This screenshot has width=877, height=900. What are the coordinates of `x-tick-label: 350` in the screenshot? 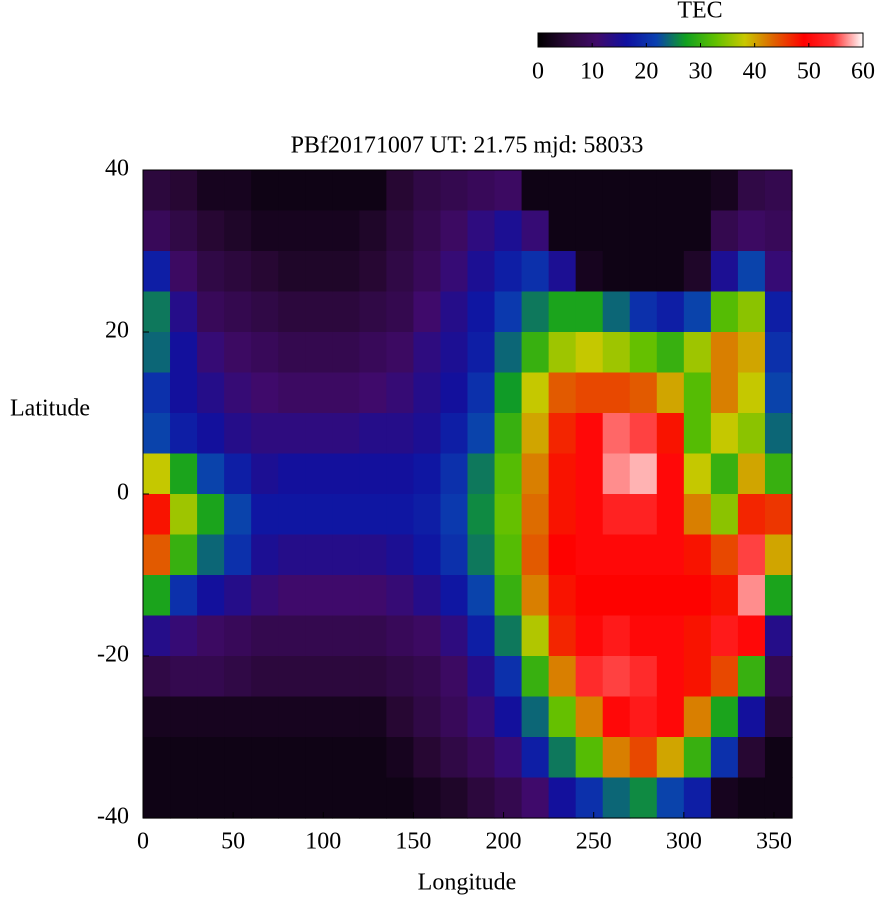 It's located at (774, 842).